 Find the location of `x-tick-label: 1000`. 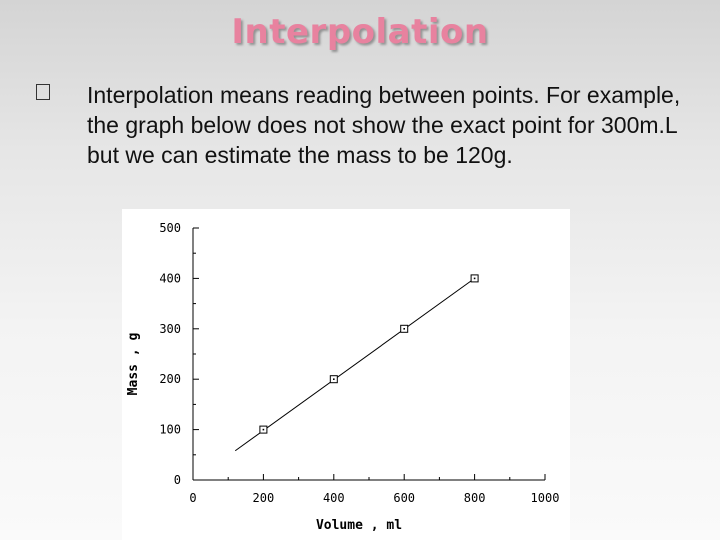

x-tick-label: 1000 is located at coordinates (545, 498).